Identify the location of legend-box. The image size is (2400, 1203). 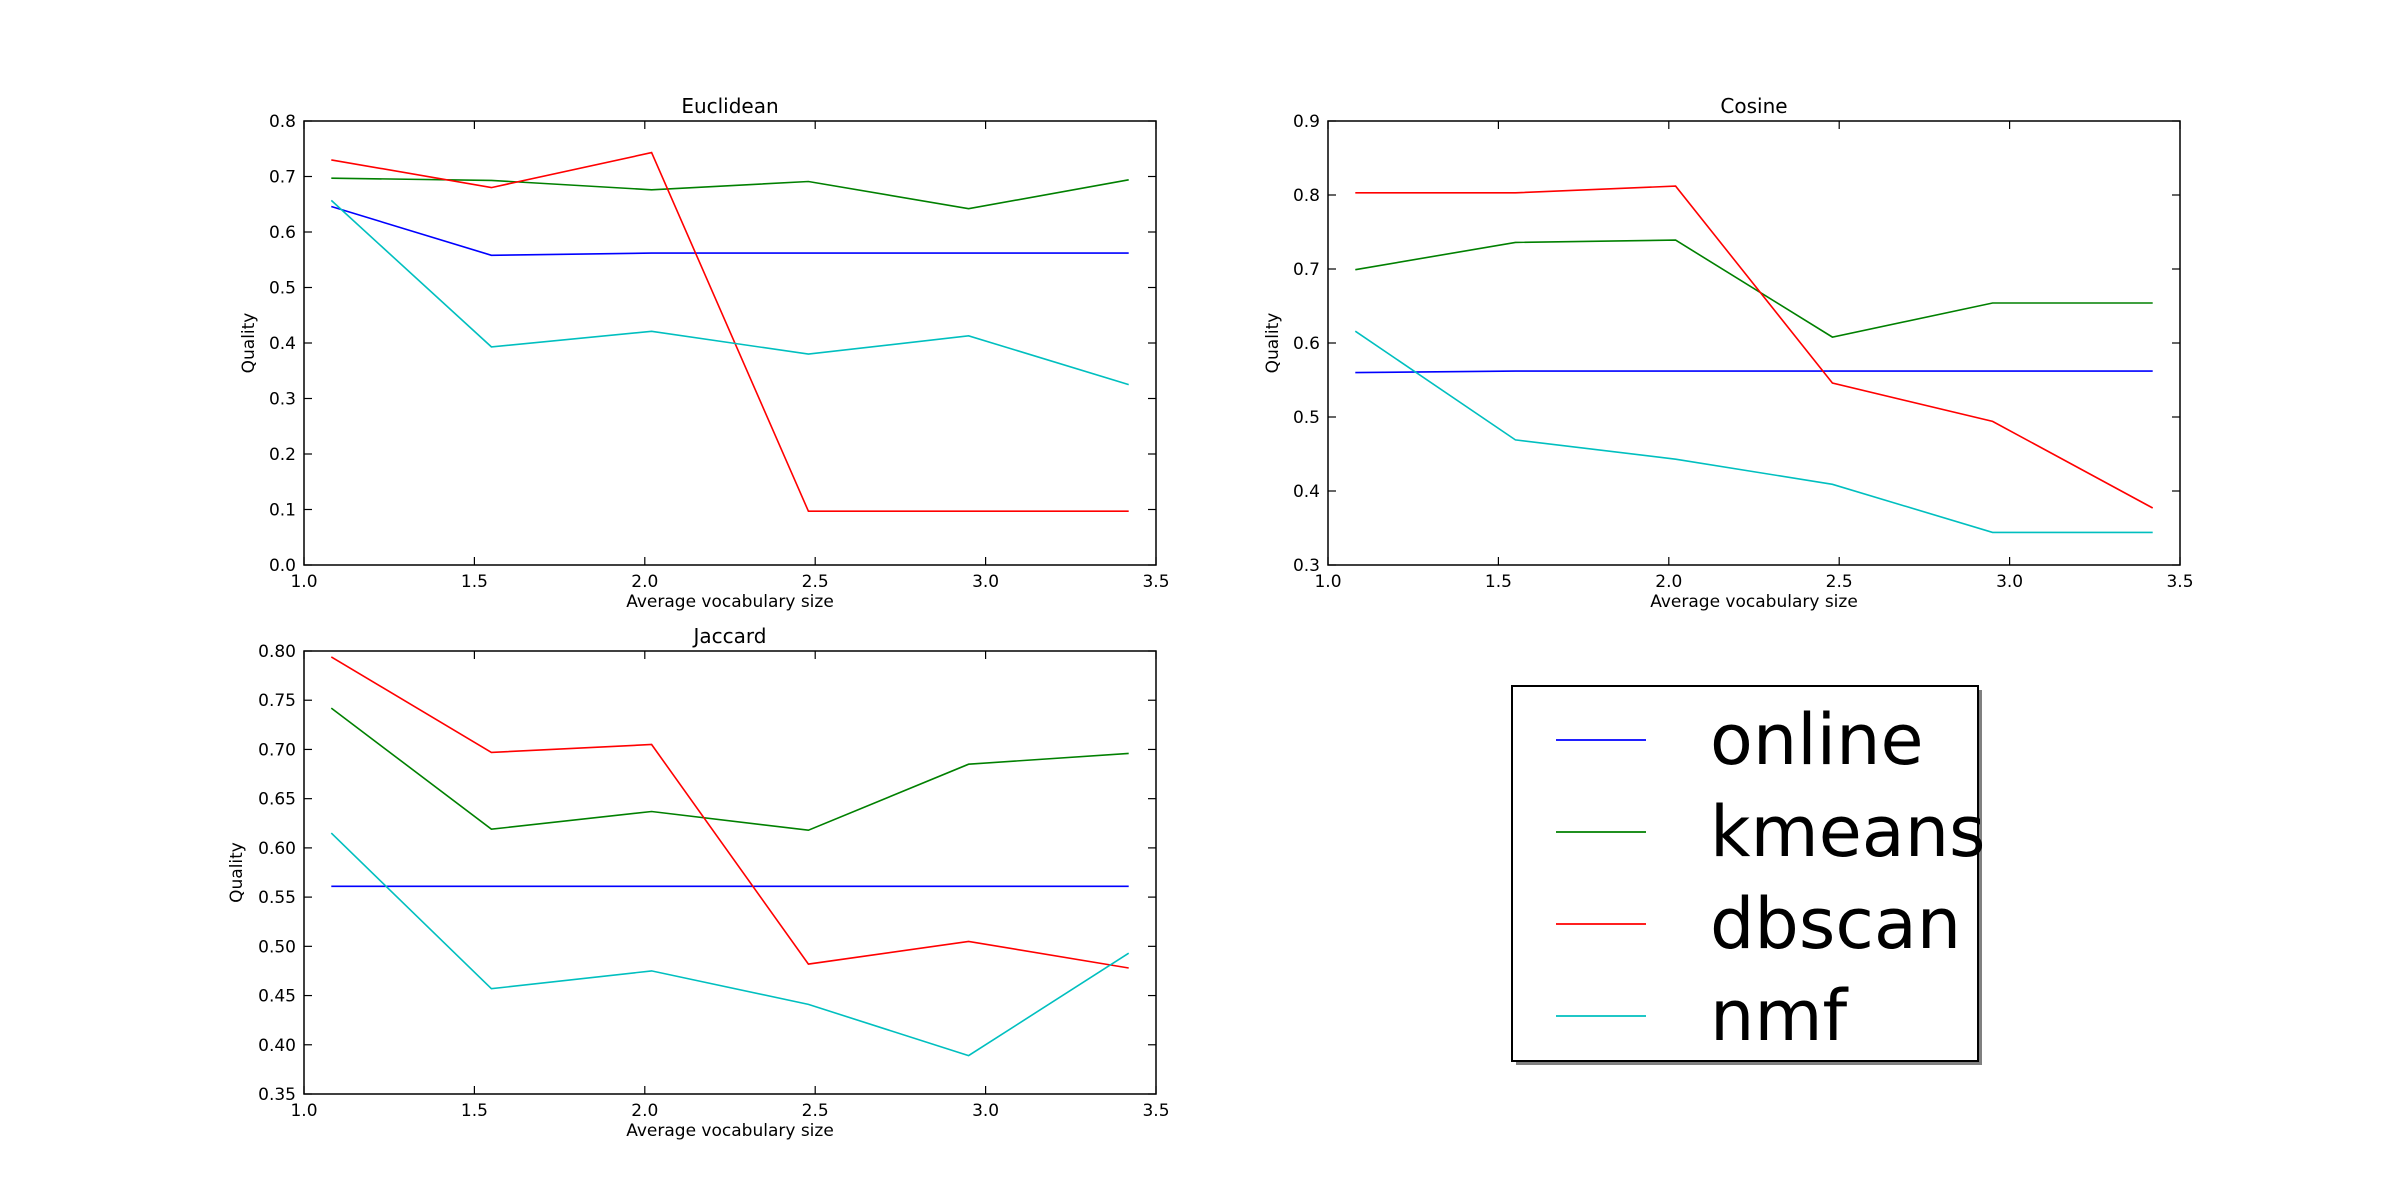
(1746, 875).